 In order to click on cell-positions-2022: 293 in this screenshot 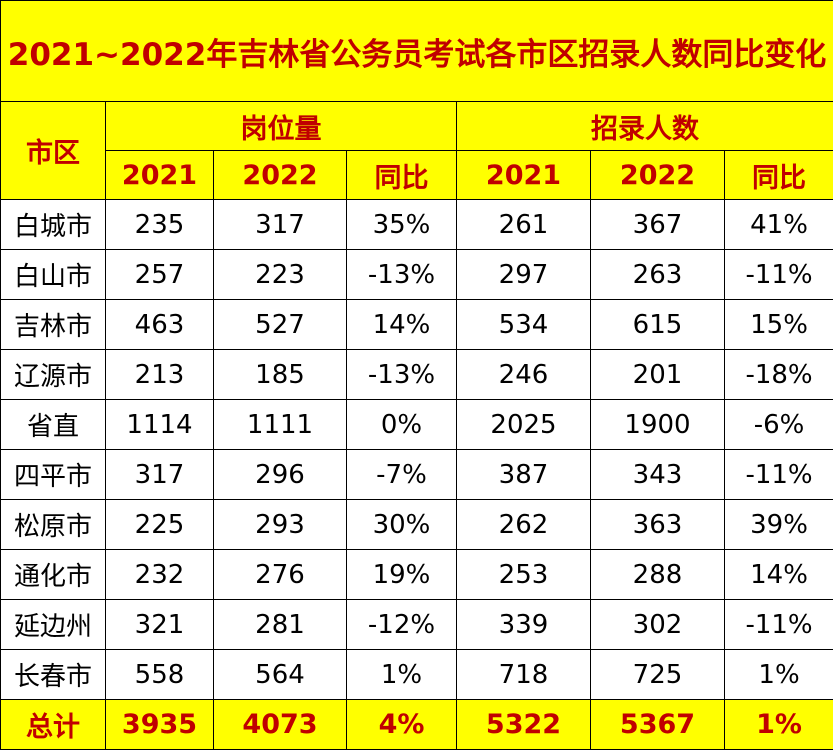, I will do `click(280, 524)`.